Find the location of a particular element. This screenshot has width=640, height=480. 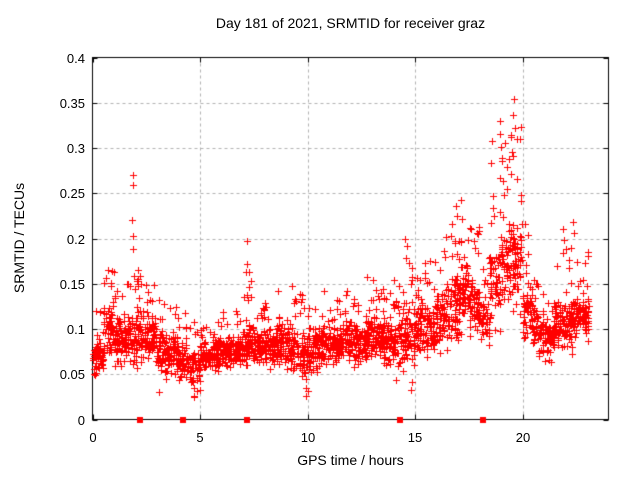

x-tick-label: 0 is located at coordinates (93, 437).